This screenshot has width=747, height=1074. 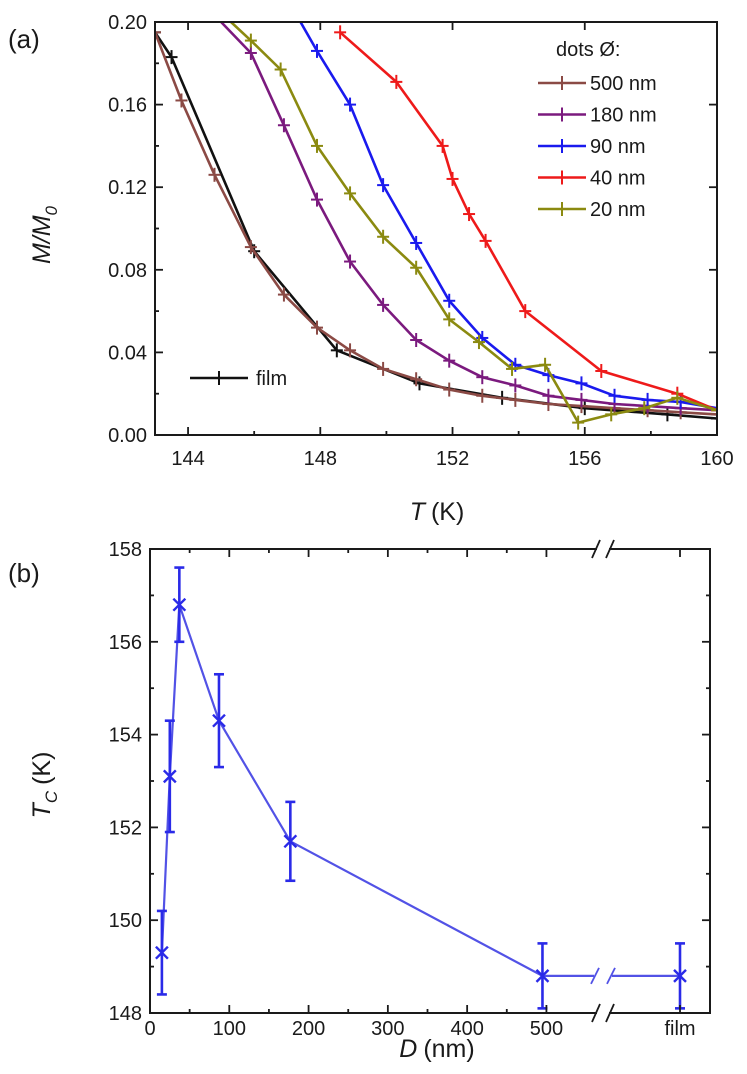 I want to click on panel-b-y-tick-label: 156, so click(x=125, y=643).